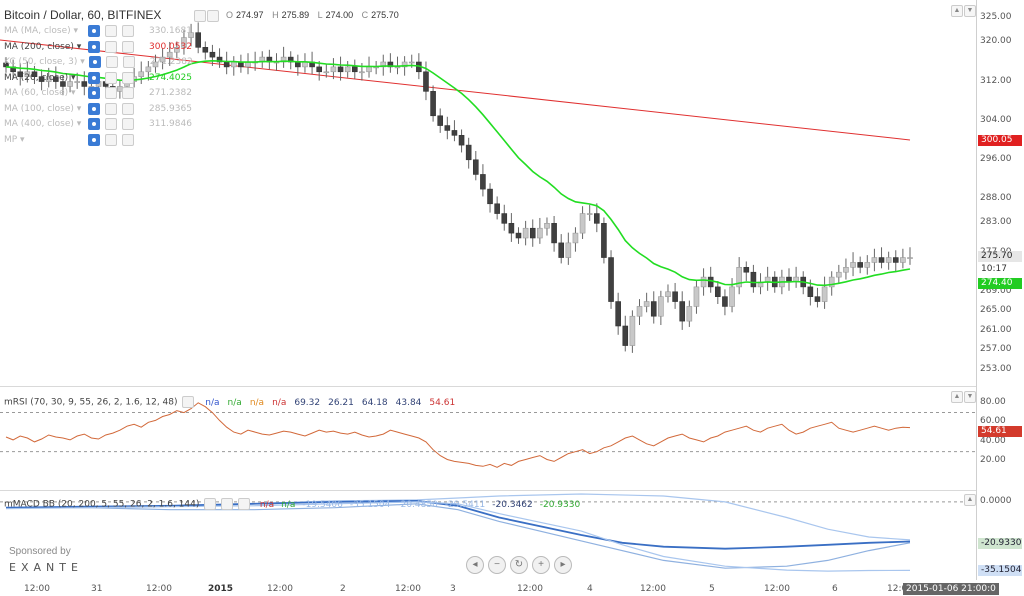 The image size is (1024, 596). Describe the element at coordinates (40, 77) in the screenshot. I see `legend-indicator-name: MA (20, close) ▾` at that location.